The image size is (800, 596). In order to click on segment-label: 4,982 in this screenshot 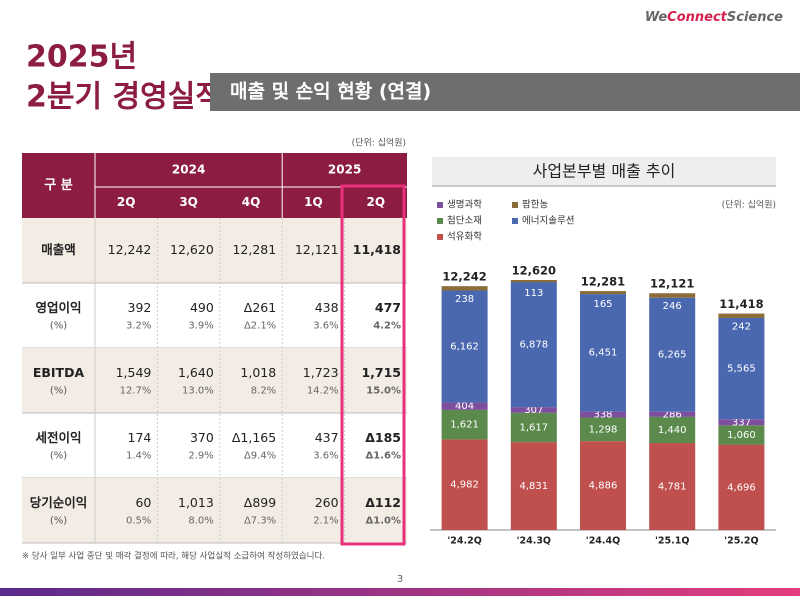, I will do `click(464, 485)`.